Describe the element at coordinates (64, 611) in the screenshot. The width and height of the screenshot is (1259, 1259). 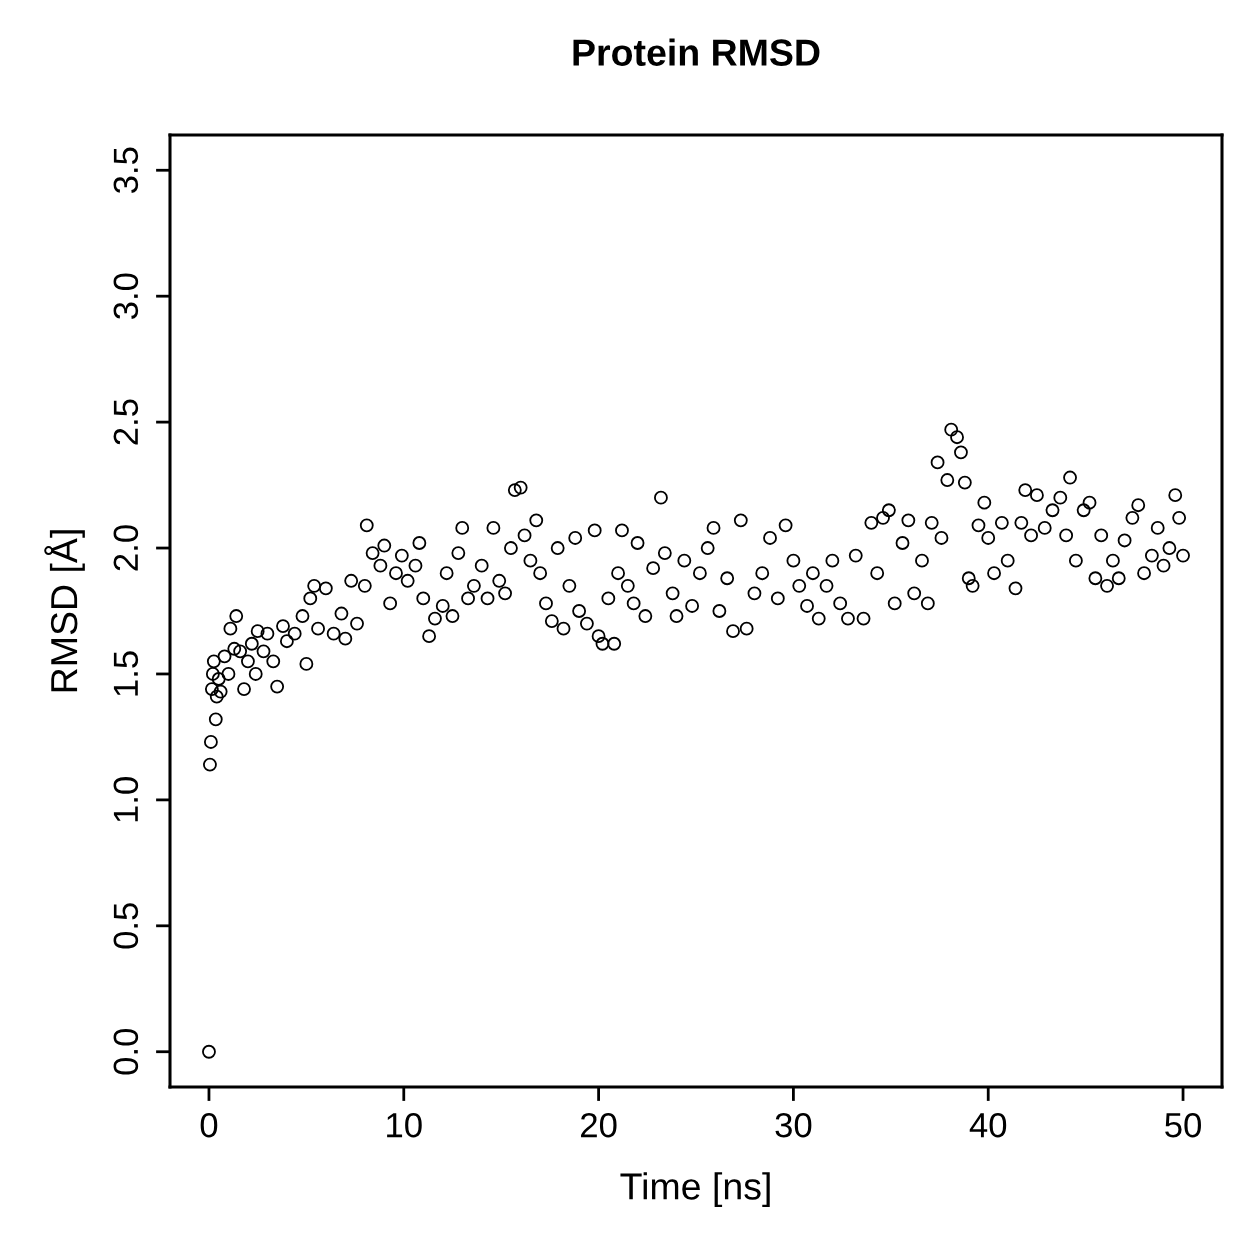
I see `y-axis-title: RMSD [Å]` at that location.